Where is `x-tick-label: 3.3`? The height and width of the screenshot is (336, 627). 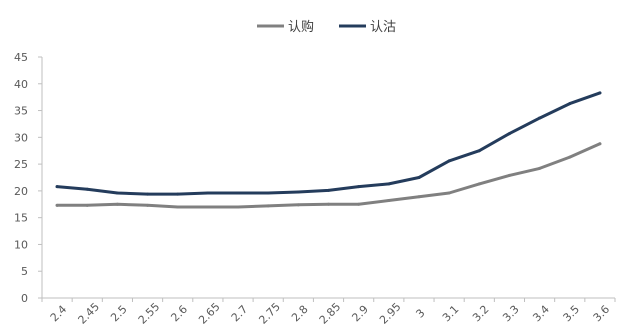
x-tick-label: 3.3 is located at coordinates (511, 314).